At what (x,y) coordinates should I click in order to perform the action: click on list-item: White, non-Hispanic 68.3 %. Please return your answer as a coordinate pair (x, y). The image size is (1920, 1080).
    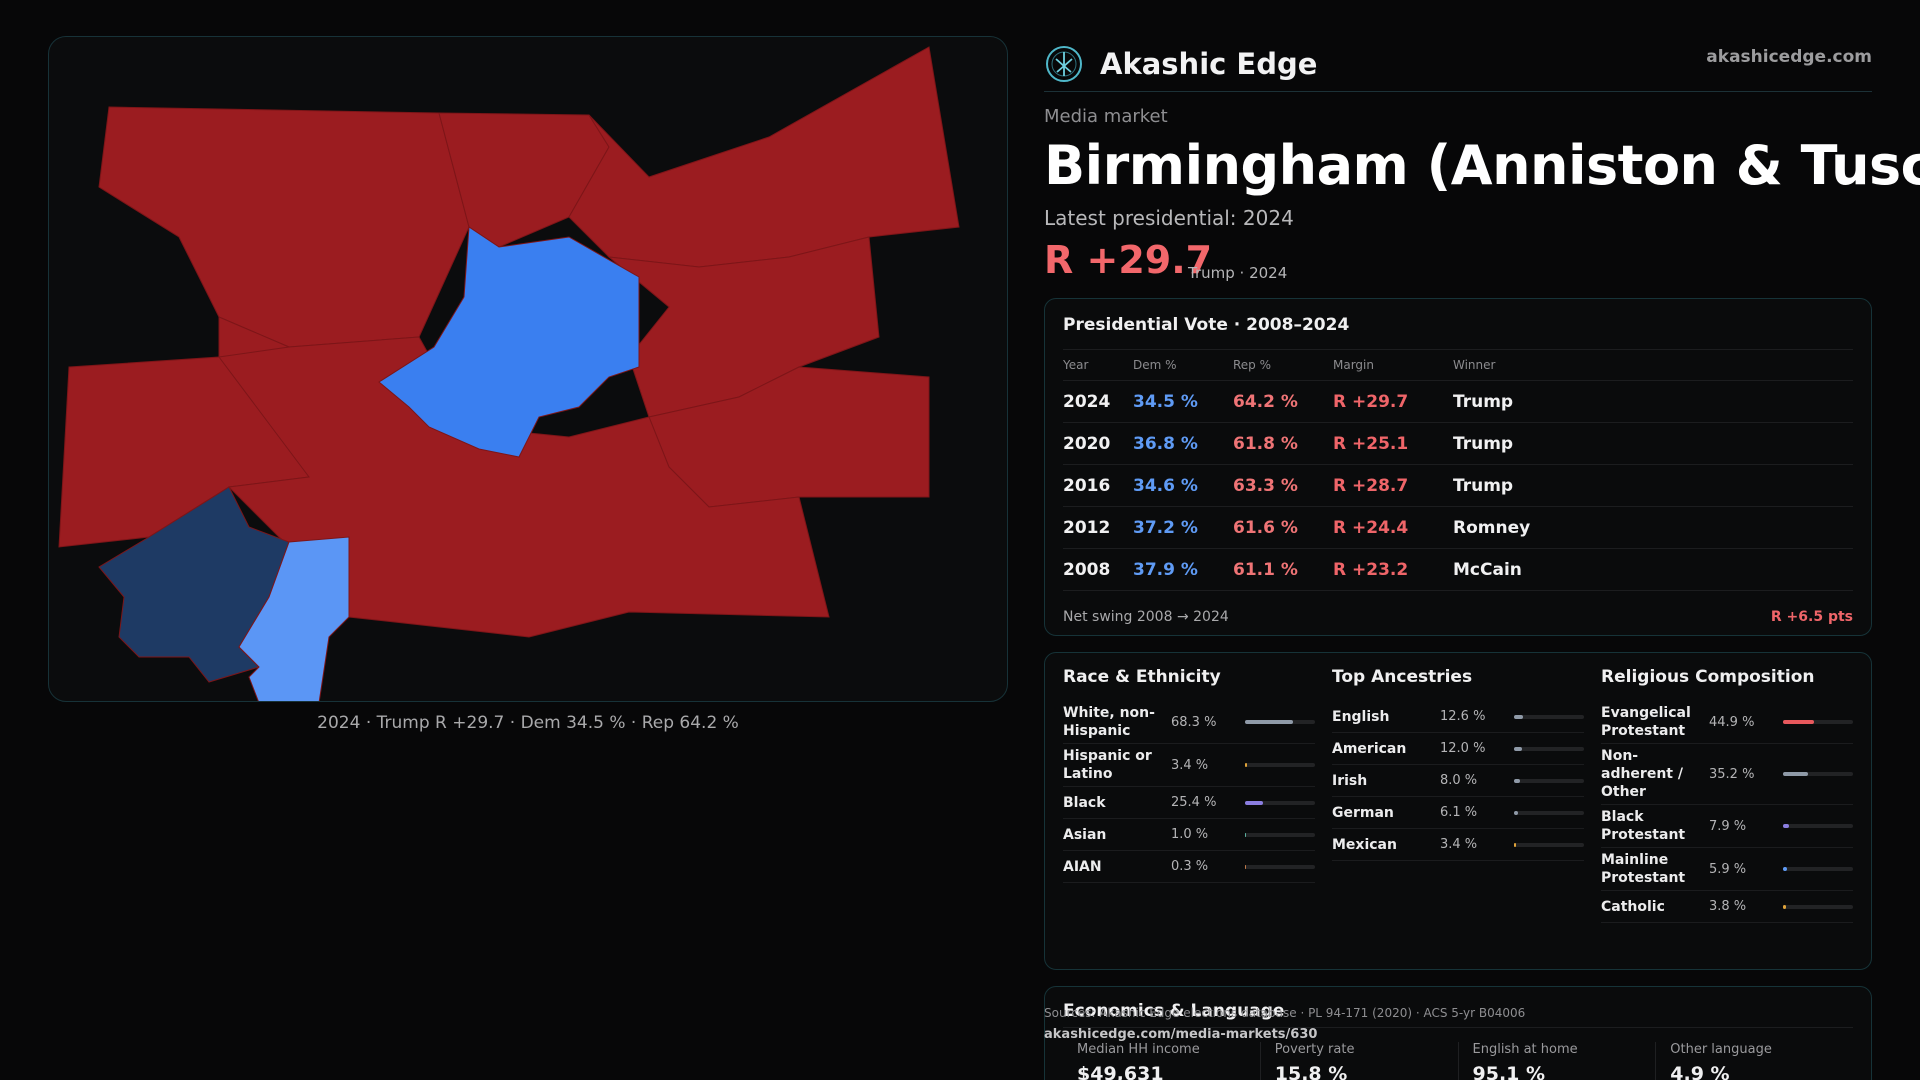
    Looking at the image, I should click on (1189, 722).